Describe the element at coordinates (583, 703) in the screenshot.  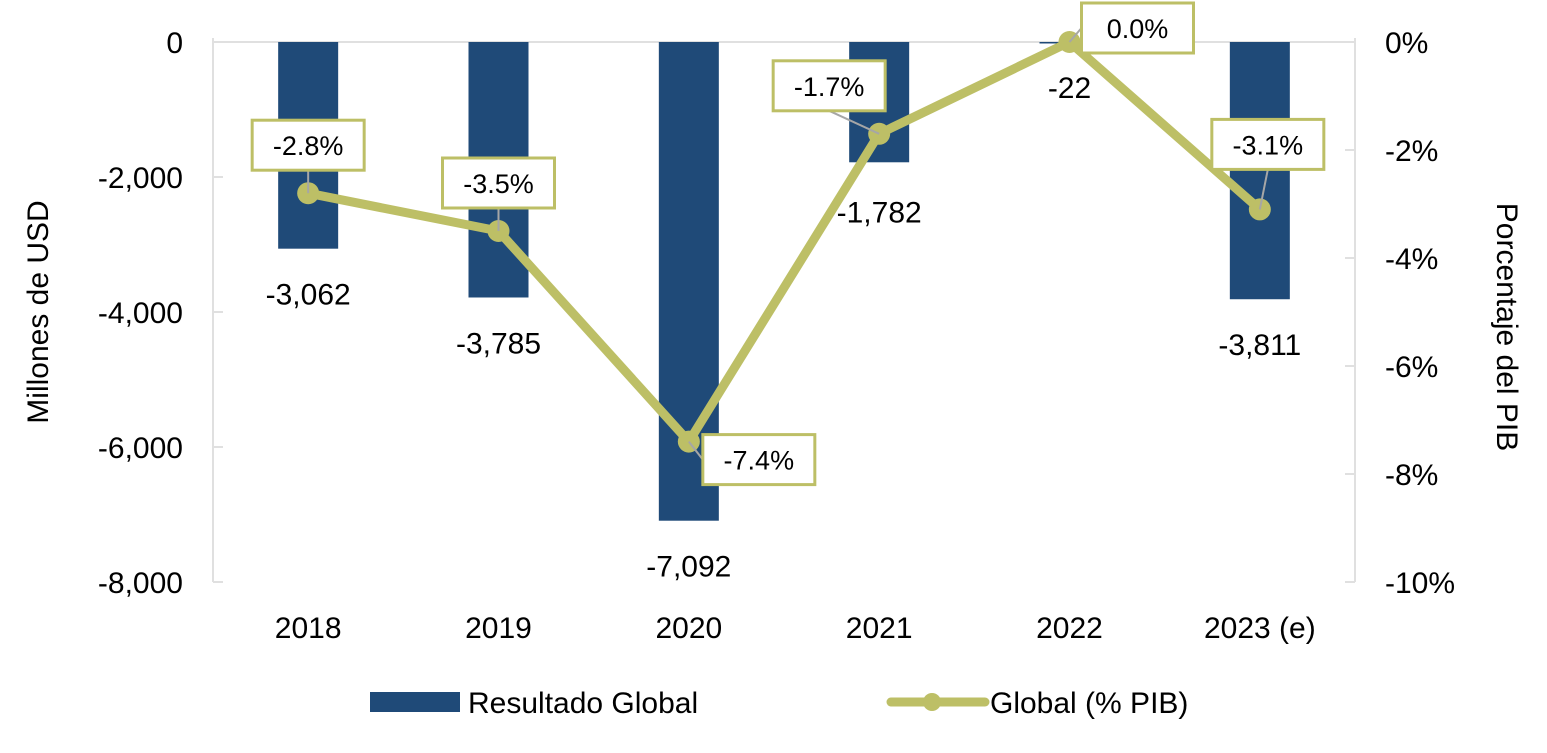
I see `legend-label-bar: Resultado Global` at that location.